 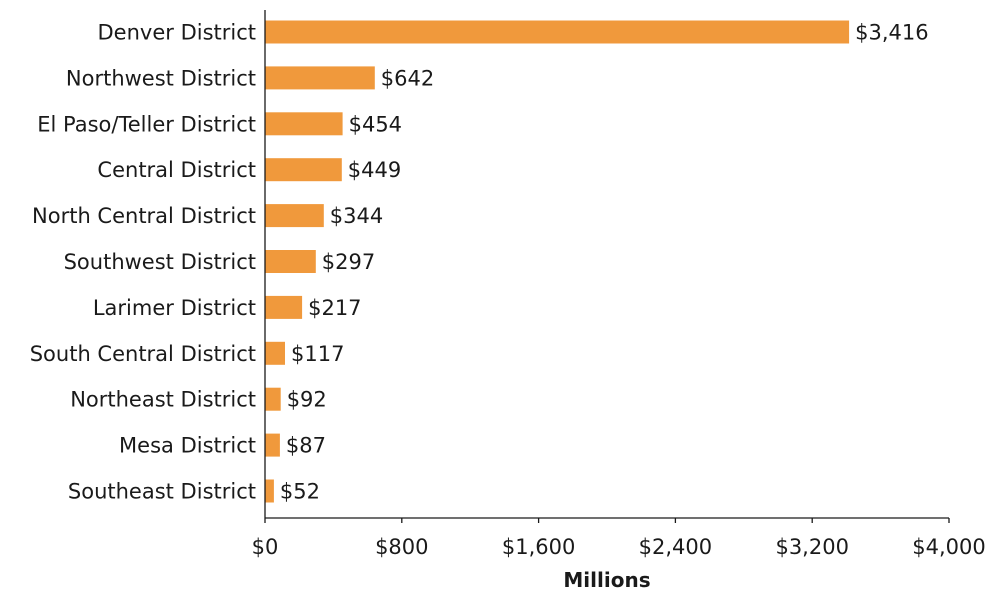 I want to click on category-label-larimer-district: Larimer District, so click(x=174, y=308).